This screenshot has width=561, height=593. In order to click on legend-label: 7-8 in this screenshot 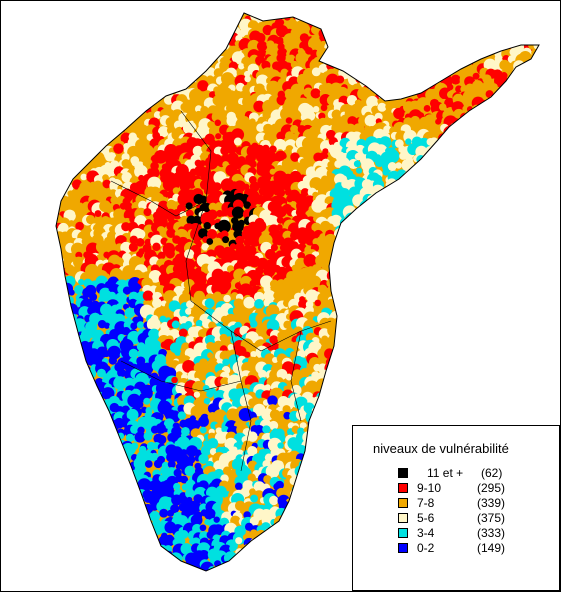, I will do `click(426, 503)`.